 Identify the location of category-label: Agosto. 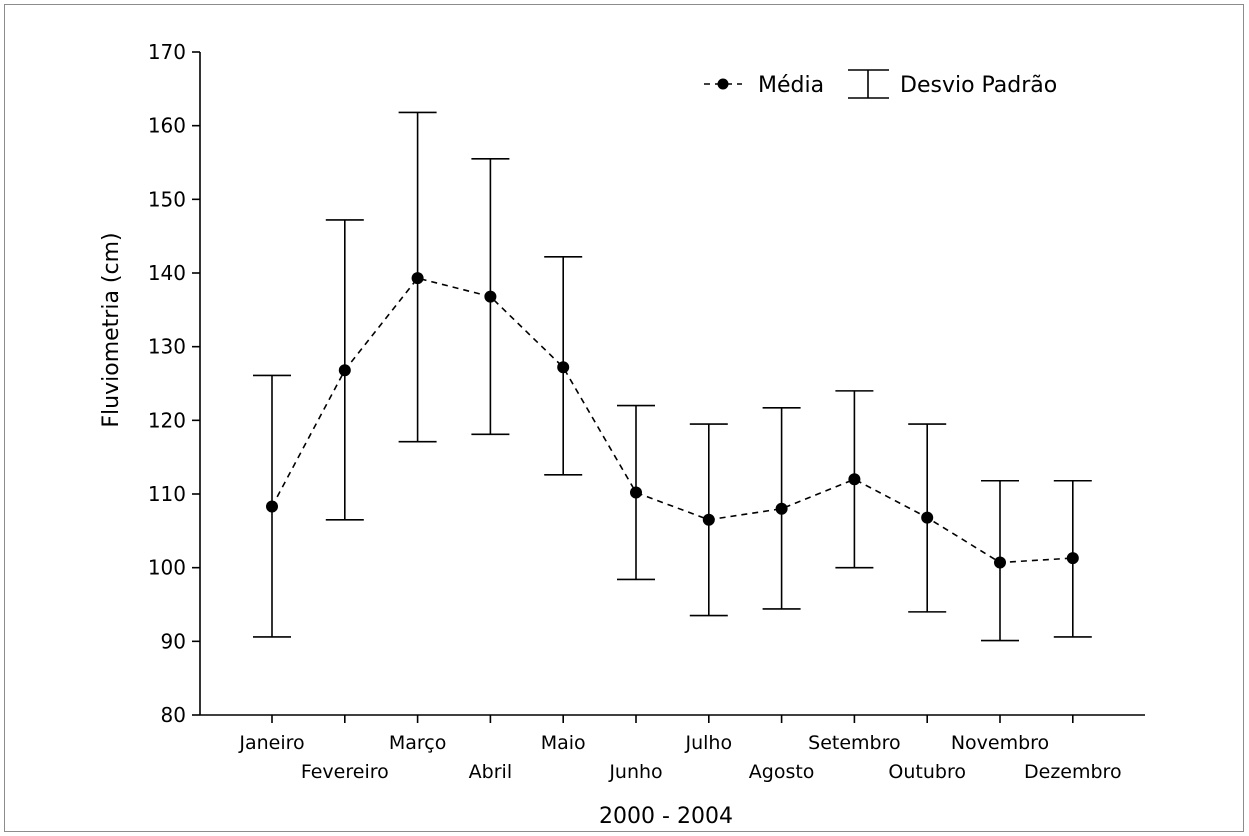
(782, 772).